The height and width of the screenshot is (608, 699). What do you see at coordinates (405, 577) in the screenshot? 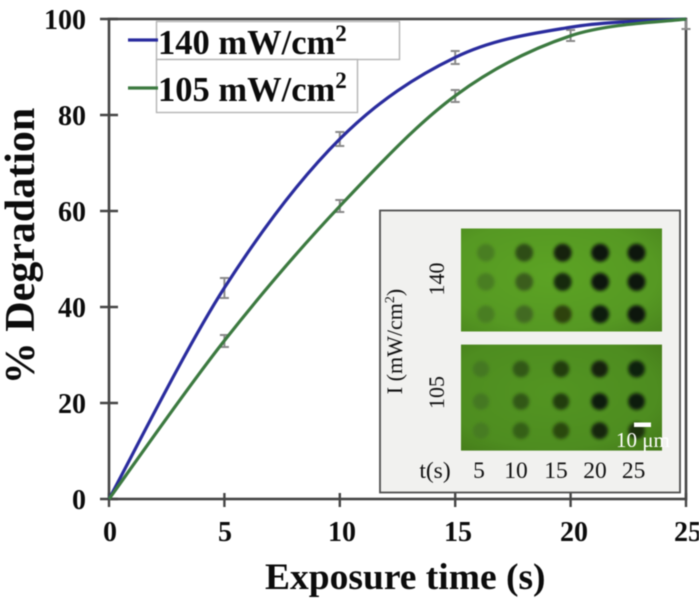
I see `svg-text: Exposure time (s)` at bounding box center [405, 577].